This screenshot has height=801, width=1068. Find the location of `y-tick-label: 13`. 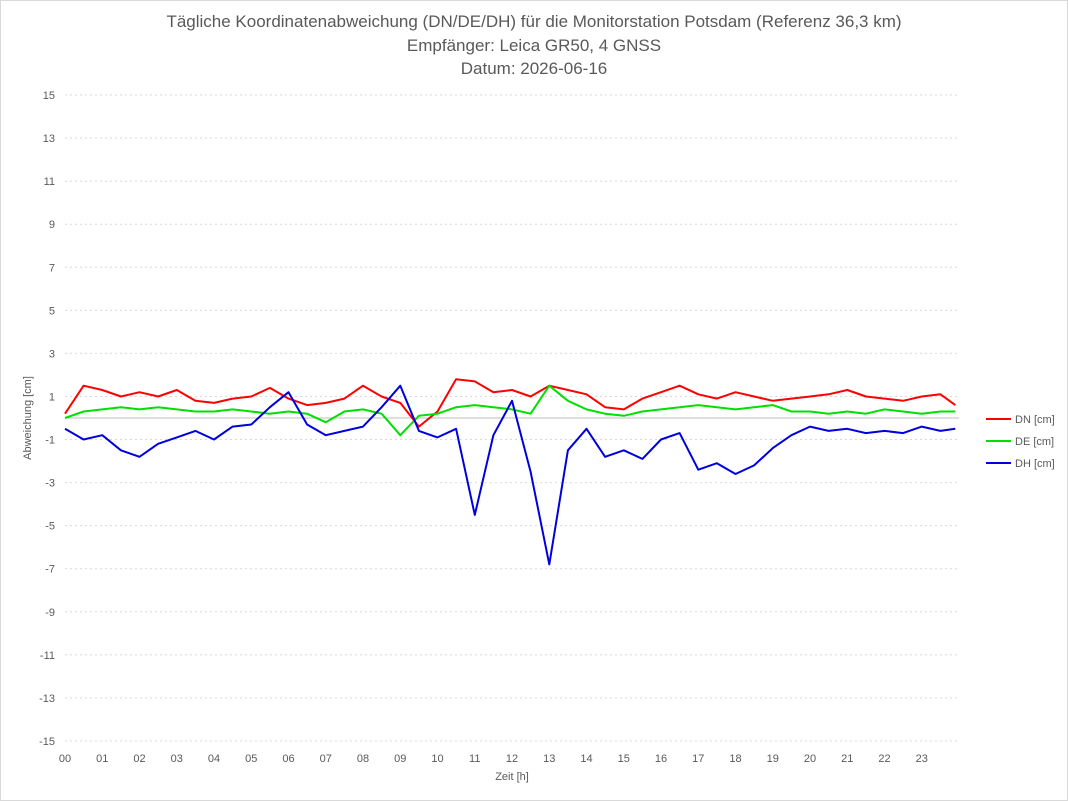

y-tick-label: 13 is located at coordinates (49, 139).